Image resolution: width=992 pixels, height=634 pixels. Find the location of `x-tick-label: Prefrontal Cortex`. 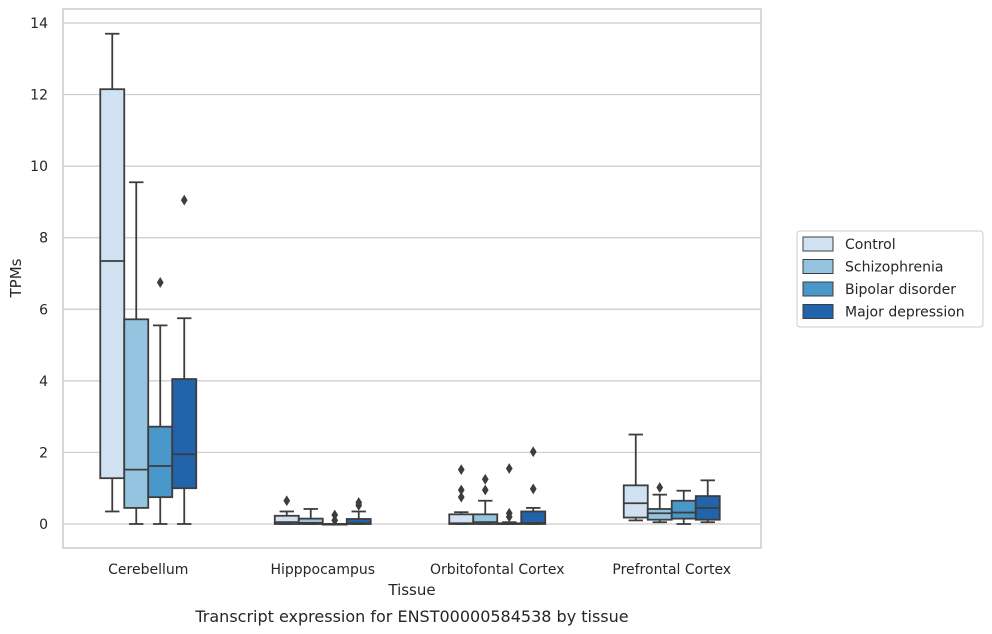

x-tick-label: Prefrontal Cortex is located at coordinates (671, 570).